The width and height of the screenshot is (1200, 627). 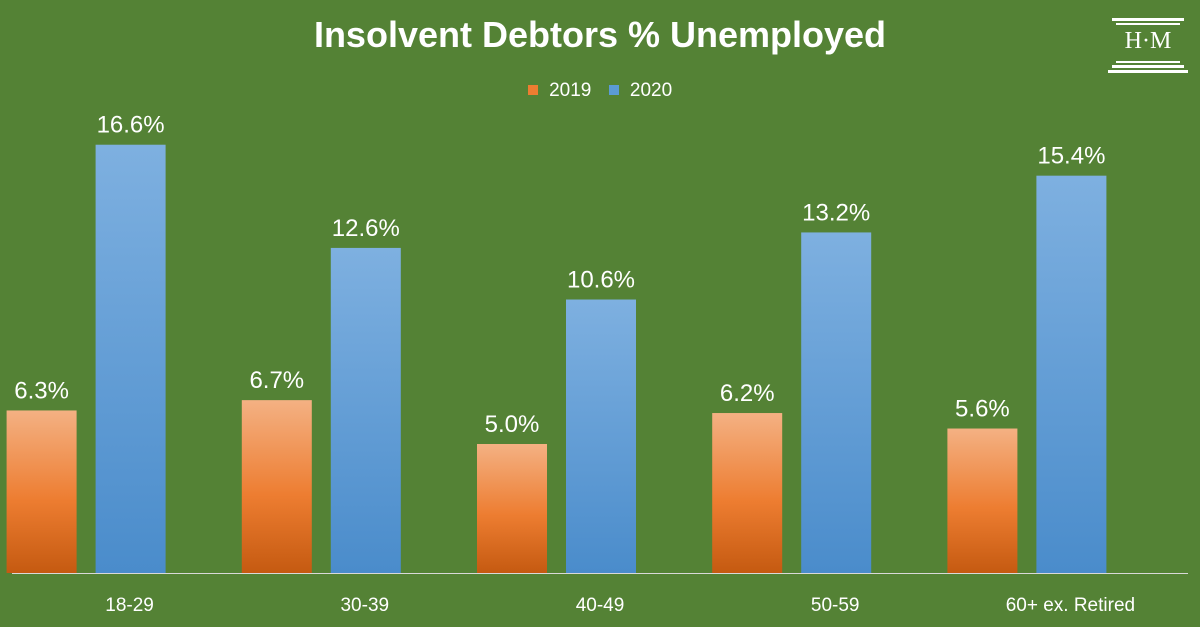 What do you see at coordinates (613, 90) in the screenshot?
I see `legend-swatch-2020` at bounding box center [613, 90].